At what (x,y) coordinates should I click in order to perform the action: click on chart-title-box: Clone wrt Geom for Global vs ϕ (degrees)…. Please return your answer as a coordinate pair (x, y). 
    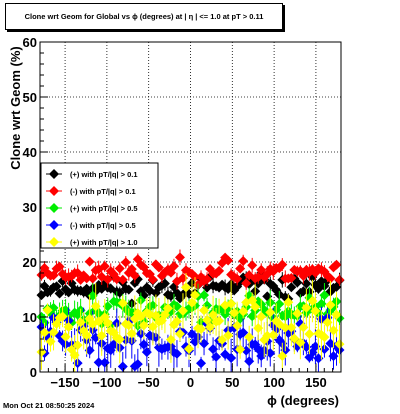
    Looking at the image, I should click on (144, 16).